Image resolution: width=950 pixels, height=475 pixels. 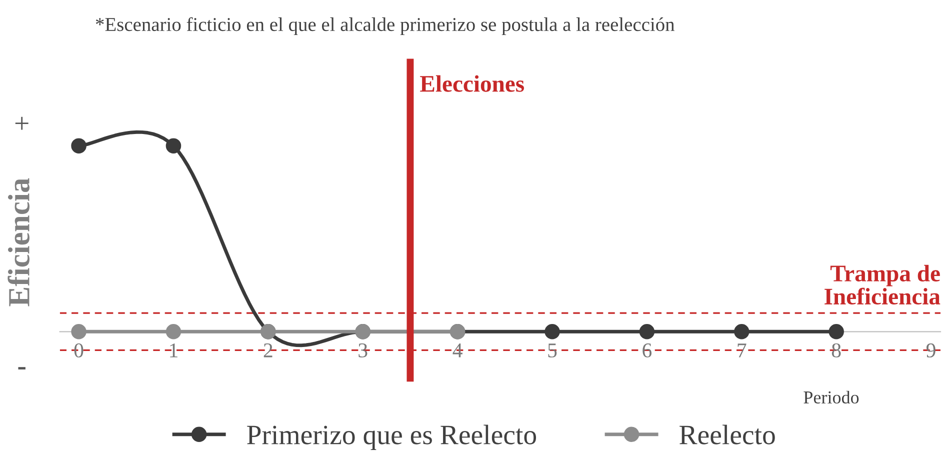 What do you see at coordinates (391, 437) in the screenshot?
I see `legend-label: Primerizo que es Reelecto` at bounding box center [391, 437].